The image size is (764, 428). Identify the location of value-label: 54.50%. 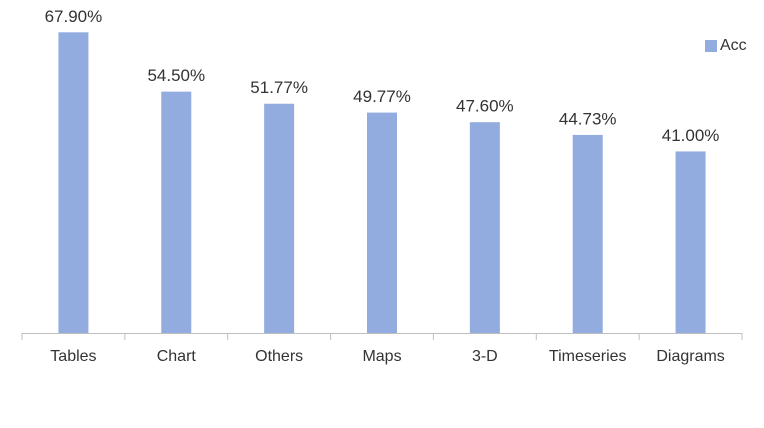
(176, 75).